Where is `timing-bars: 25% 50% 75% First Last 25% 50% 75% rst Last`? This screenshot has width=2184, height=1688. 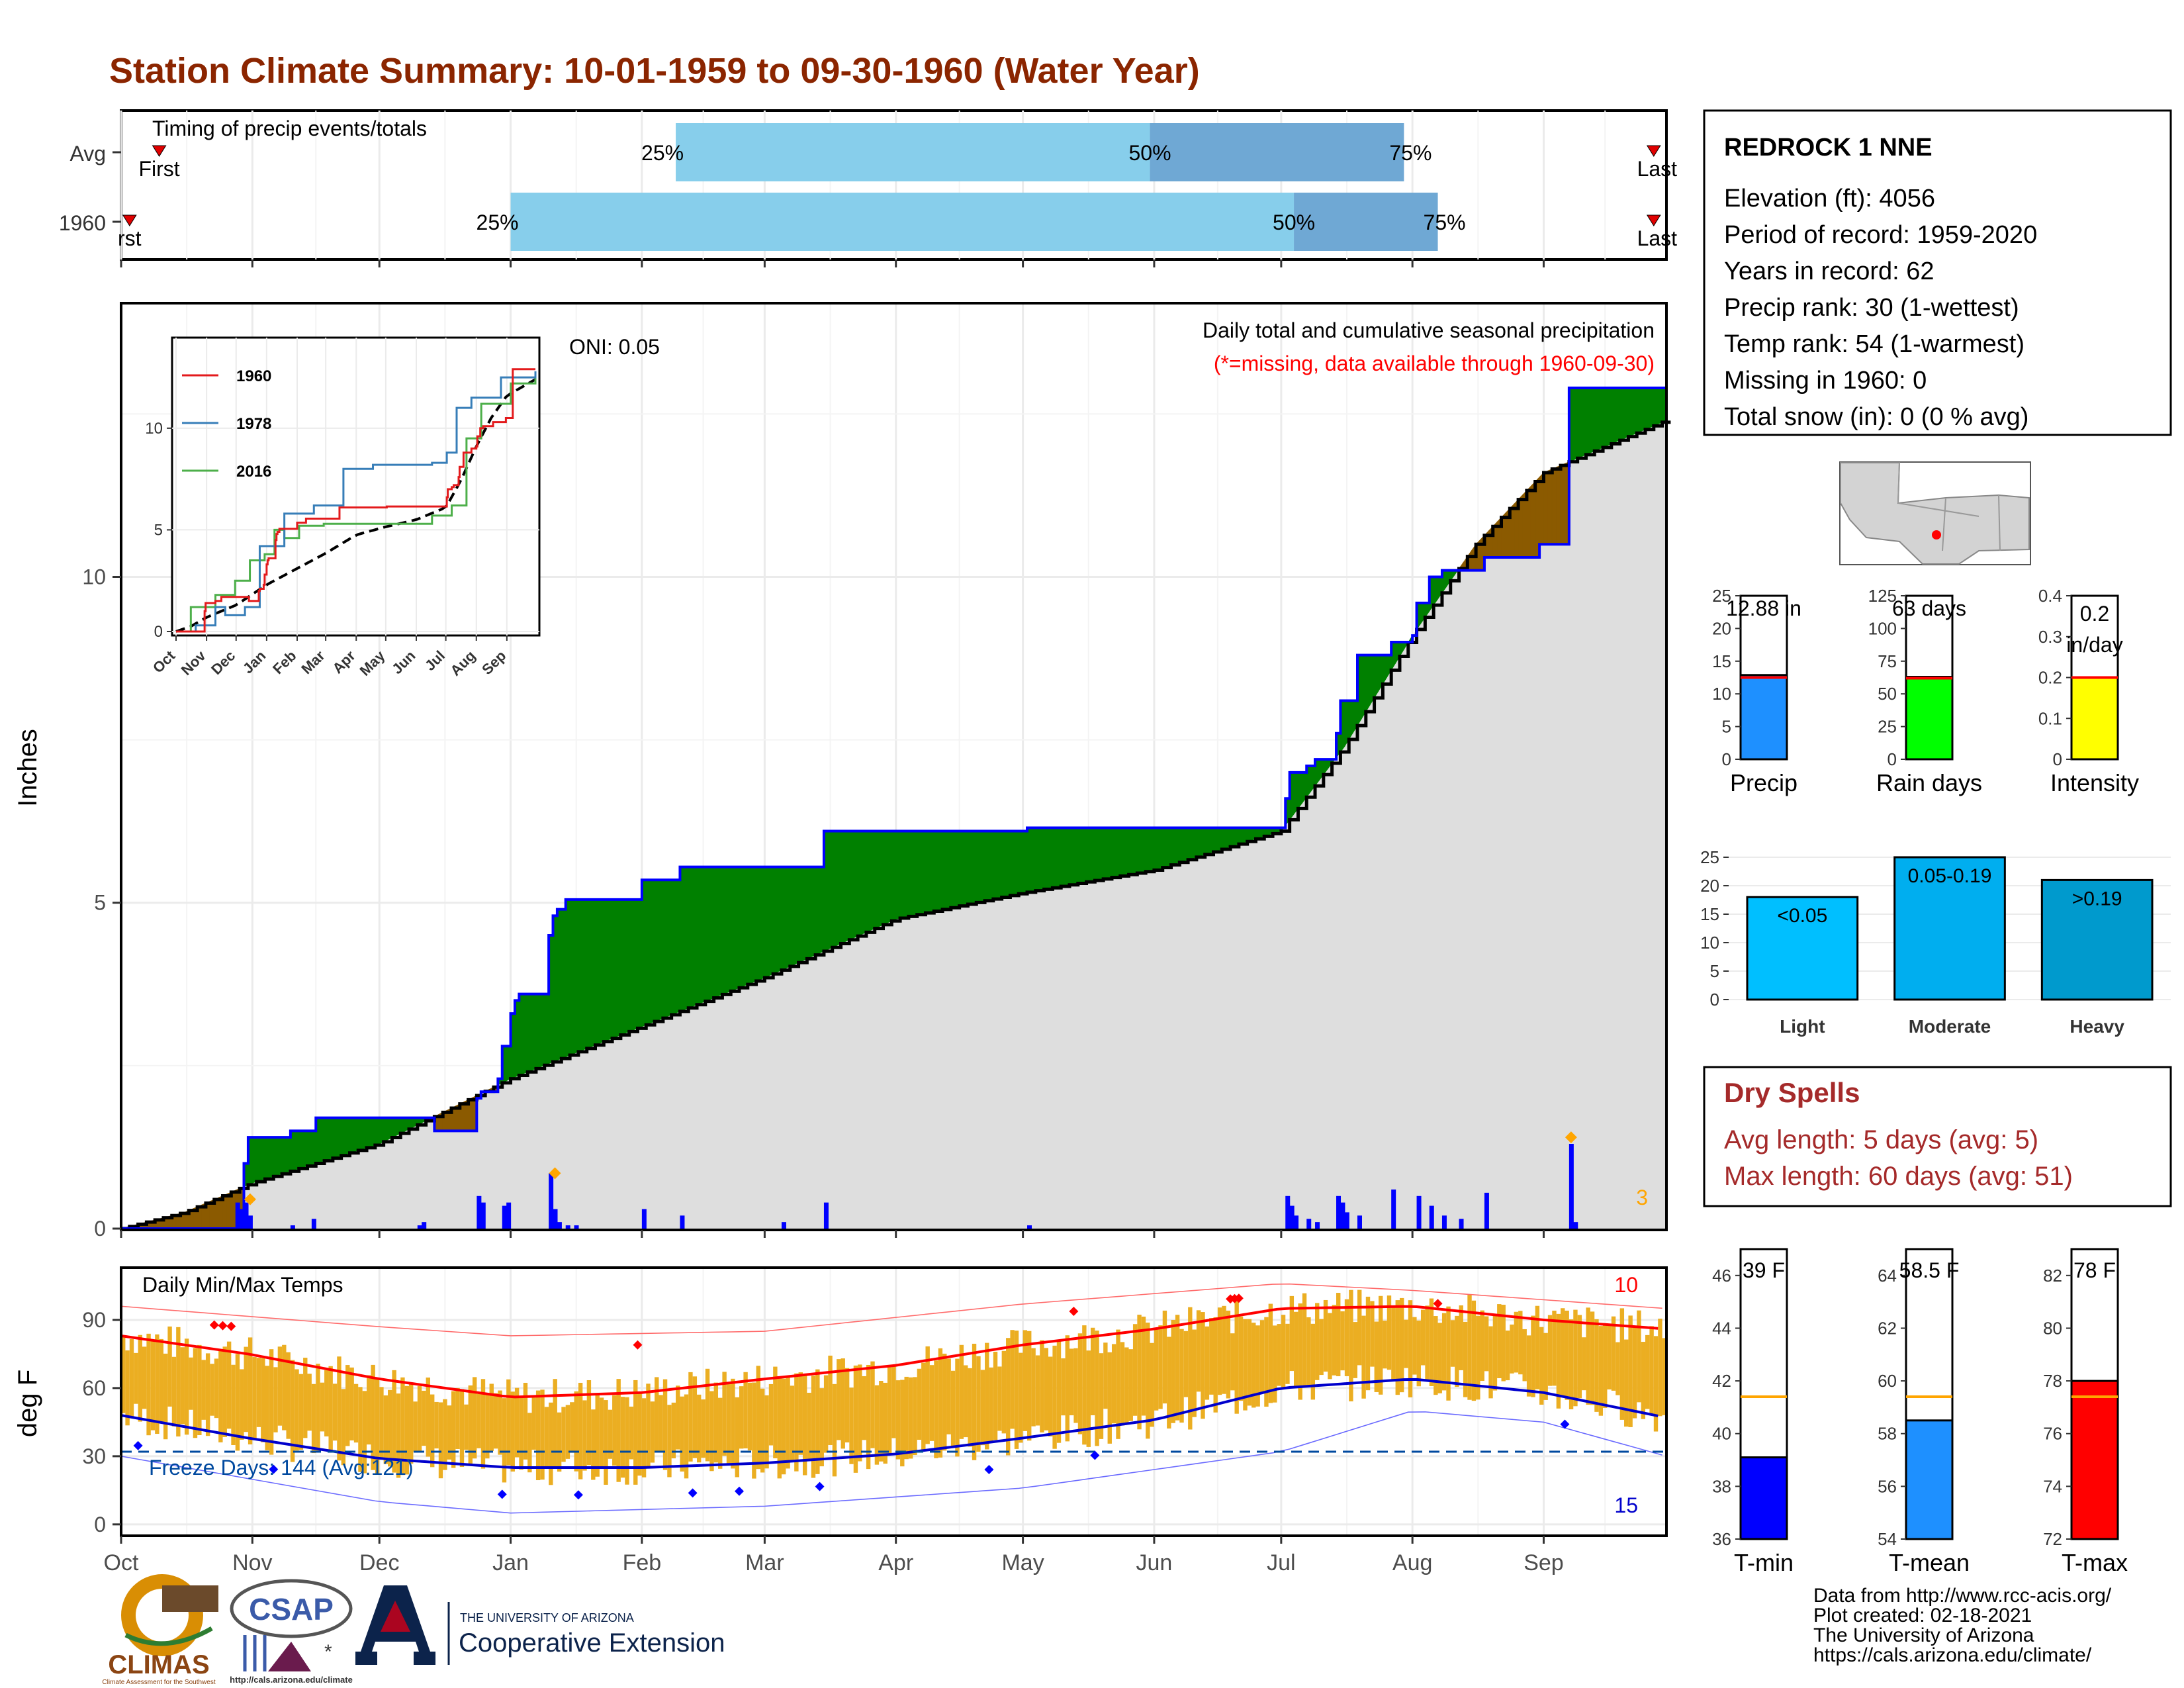 timing-bars: 25% 50% 75% First Last 25% 50% 75% rst Last is located at coordinates (895, 195).